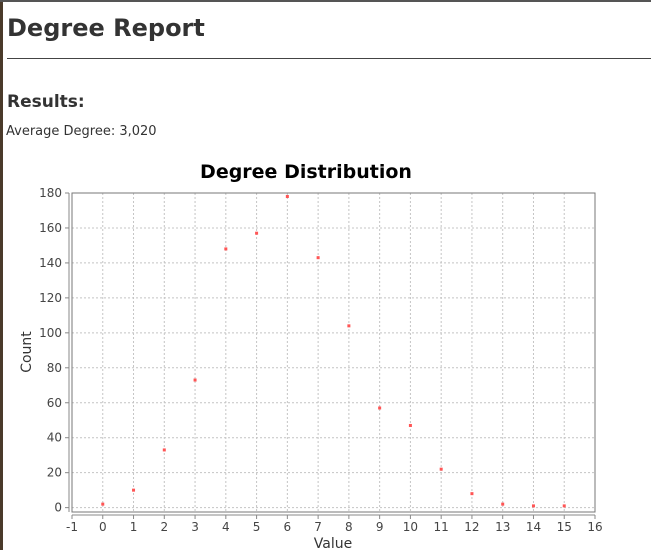  I want to click on x-tick-label: 4, so click(226, 527).